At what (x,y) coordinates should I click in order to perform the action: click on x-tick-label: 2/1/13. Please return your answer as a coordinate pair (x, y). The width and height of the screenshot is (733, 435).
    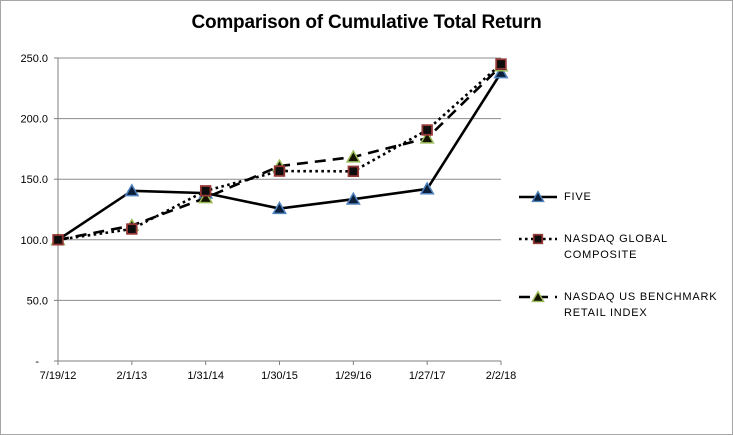
    Looking at the image, I should click on (132, 376).